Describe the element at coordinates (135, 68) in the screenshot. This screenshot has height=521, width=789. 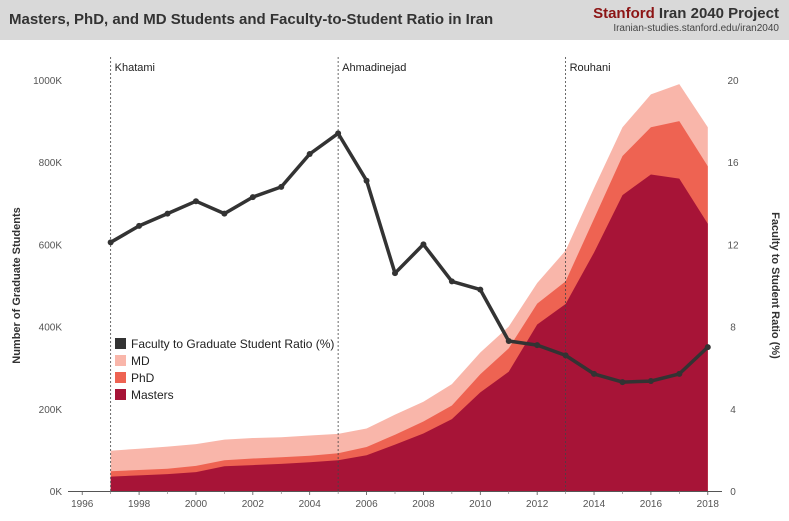
I see `era-label-khatami: Khatami` at that location.